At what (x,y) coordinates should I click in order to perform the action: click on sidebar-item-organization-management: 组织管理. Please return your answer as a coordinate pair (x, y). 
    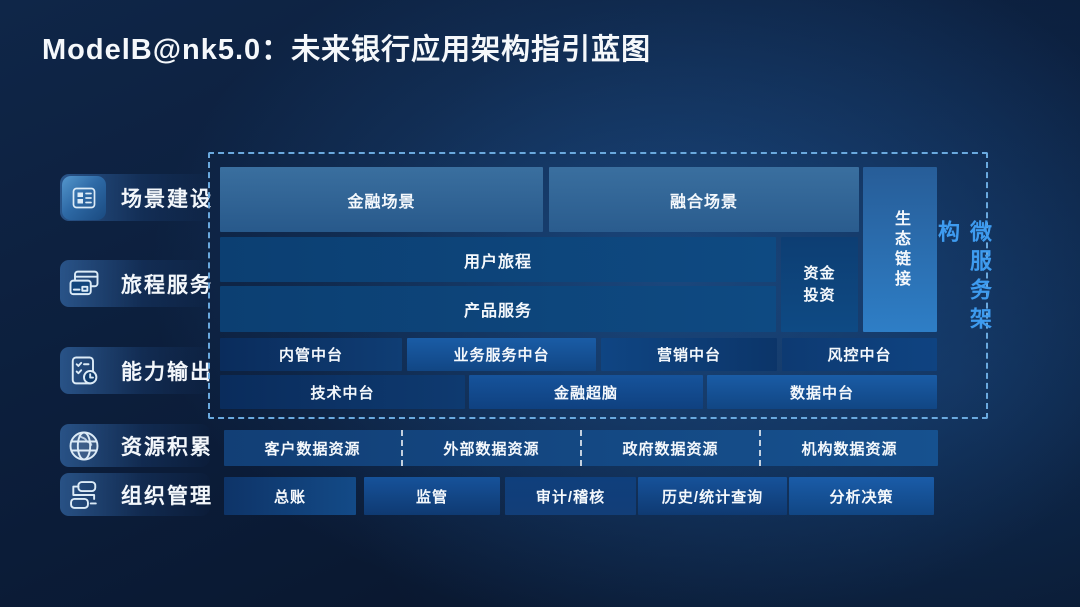
    Looking at the image, I should click on (136, 494).